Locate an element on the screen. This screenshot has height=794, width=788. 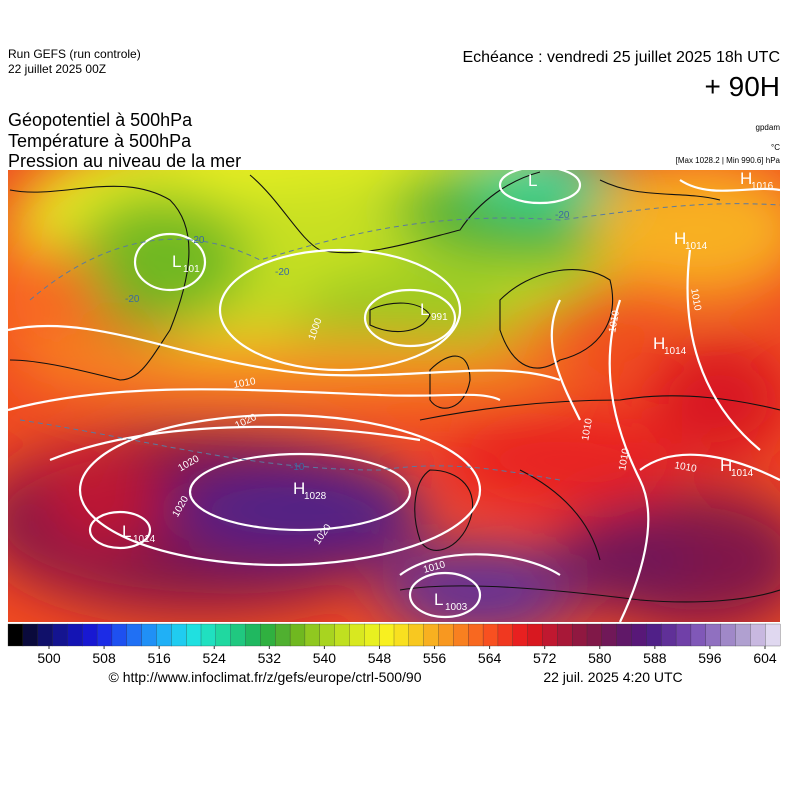
run-label: Run GEFS (run controle) is located at coordinates (74, 54).